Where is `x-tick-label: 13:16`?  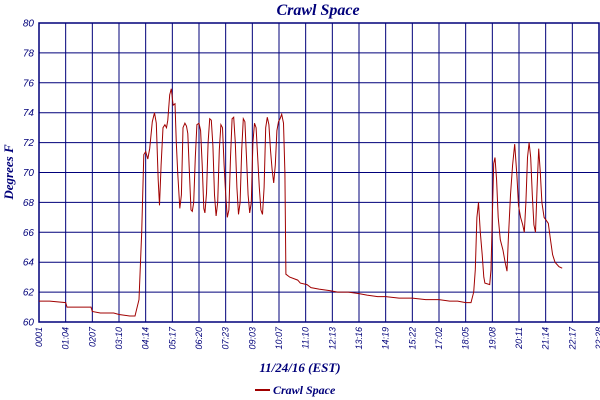 x-tick-label: 13:16 is located at coordinates (359, 338).